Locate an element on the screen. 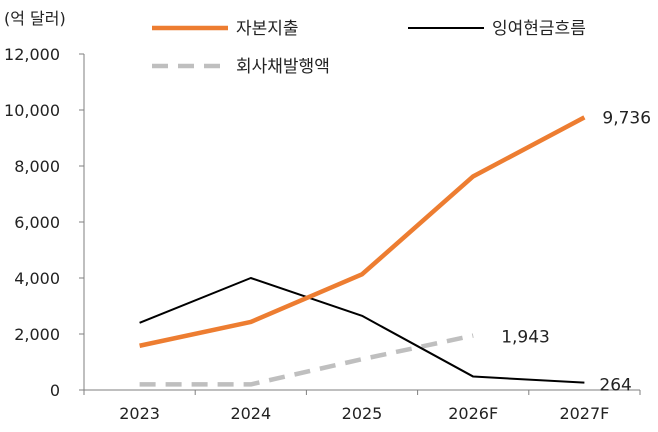  y-tick-label: 6,000 is located at coordinates (37, 222).